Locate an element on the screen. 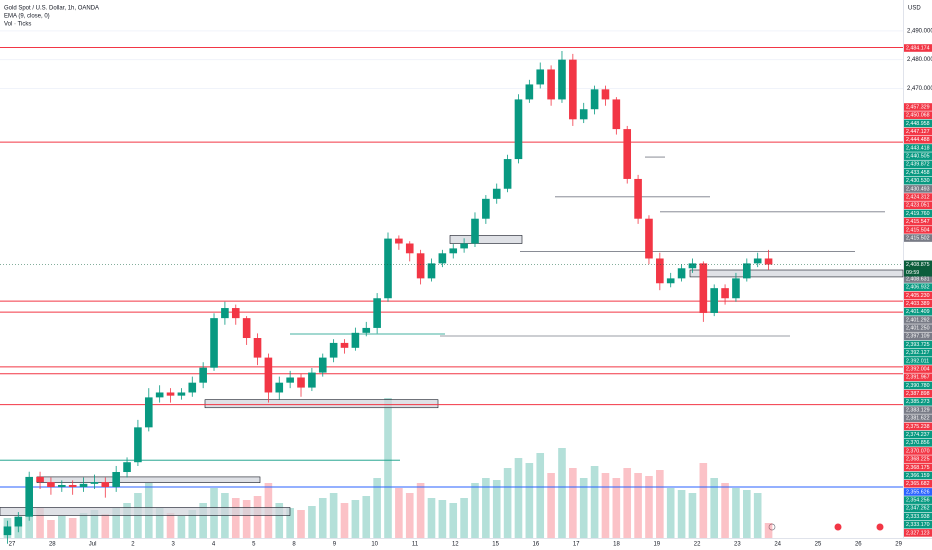  x-tick-label: 22 is located at coordinates (697, 545).